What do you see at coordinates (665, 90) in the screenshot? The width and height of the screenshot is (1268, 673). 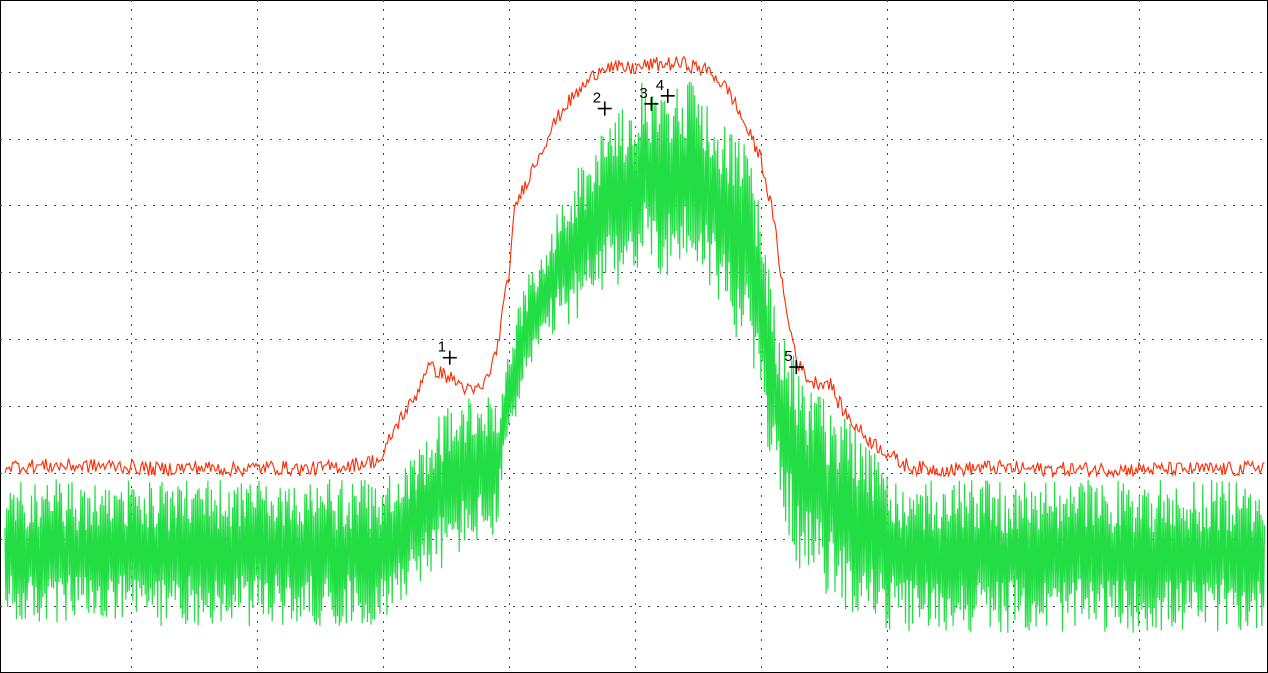 I see `marker-4: 4` at bounding box center [665, 90].